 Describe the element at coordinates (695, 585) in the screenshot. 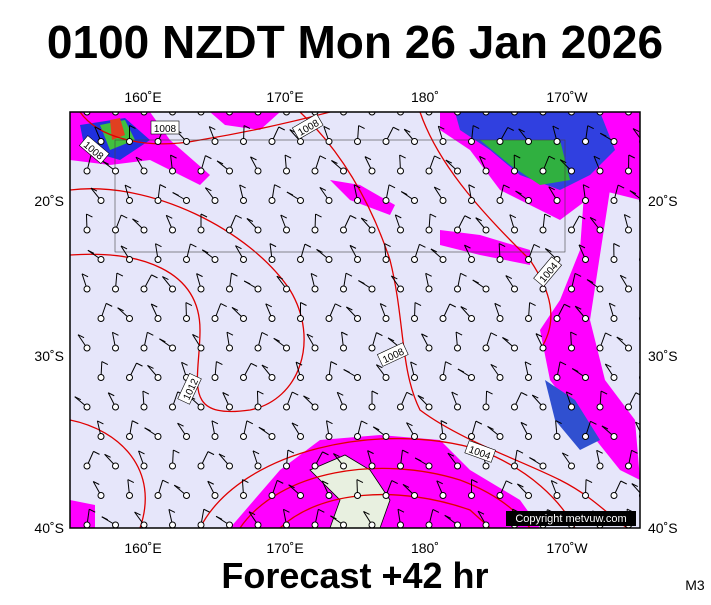

I see `model: M3` at that location.